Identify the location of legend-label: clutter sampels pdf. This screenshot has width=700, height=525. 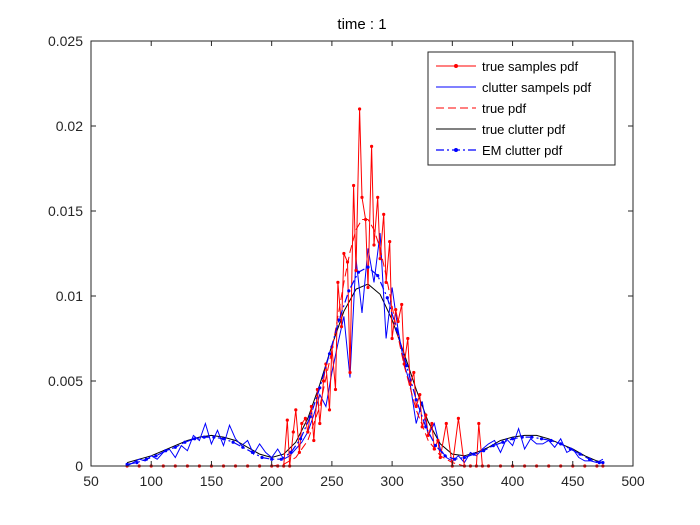
(536, 87).